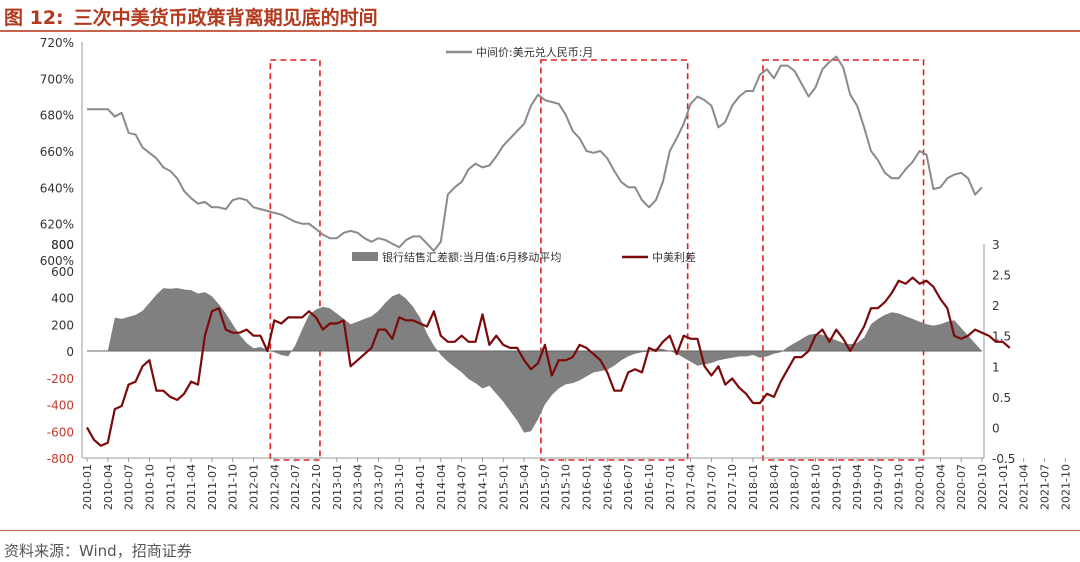 The height and width of the screenshot is (562, 1080). Describe the element at coordinates (732, 487) in the screenshot. I see `x-tick-label: 2017-10` at that location.